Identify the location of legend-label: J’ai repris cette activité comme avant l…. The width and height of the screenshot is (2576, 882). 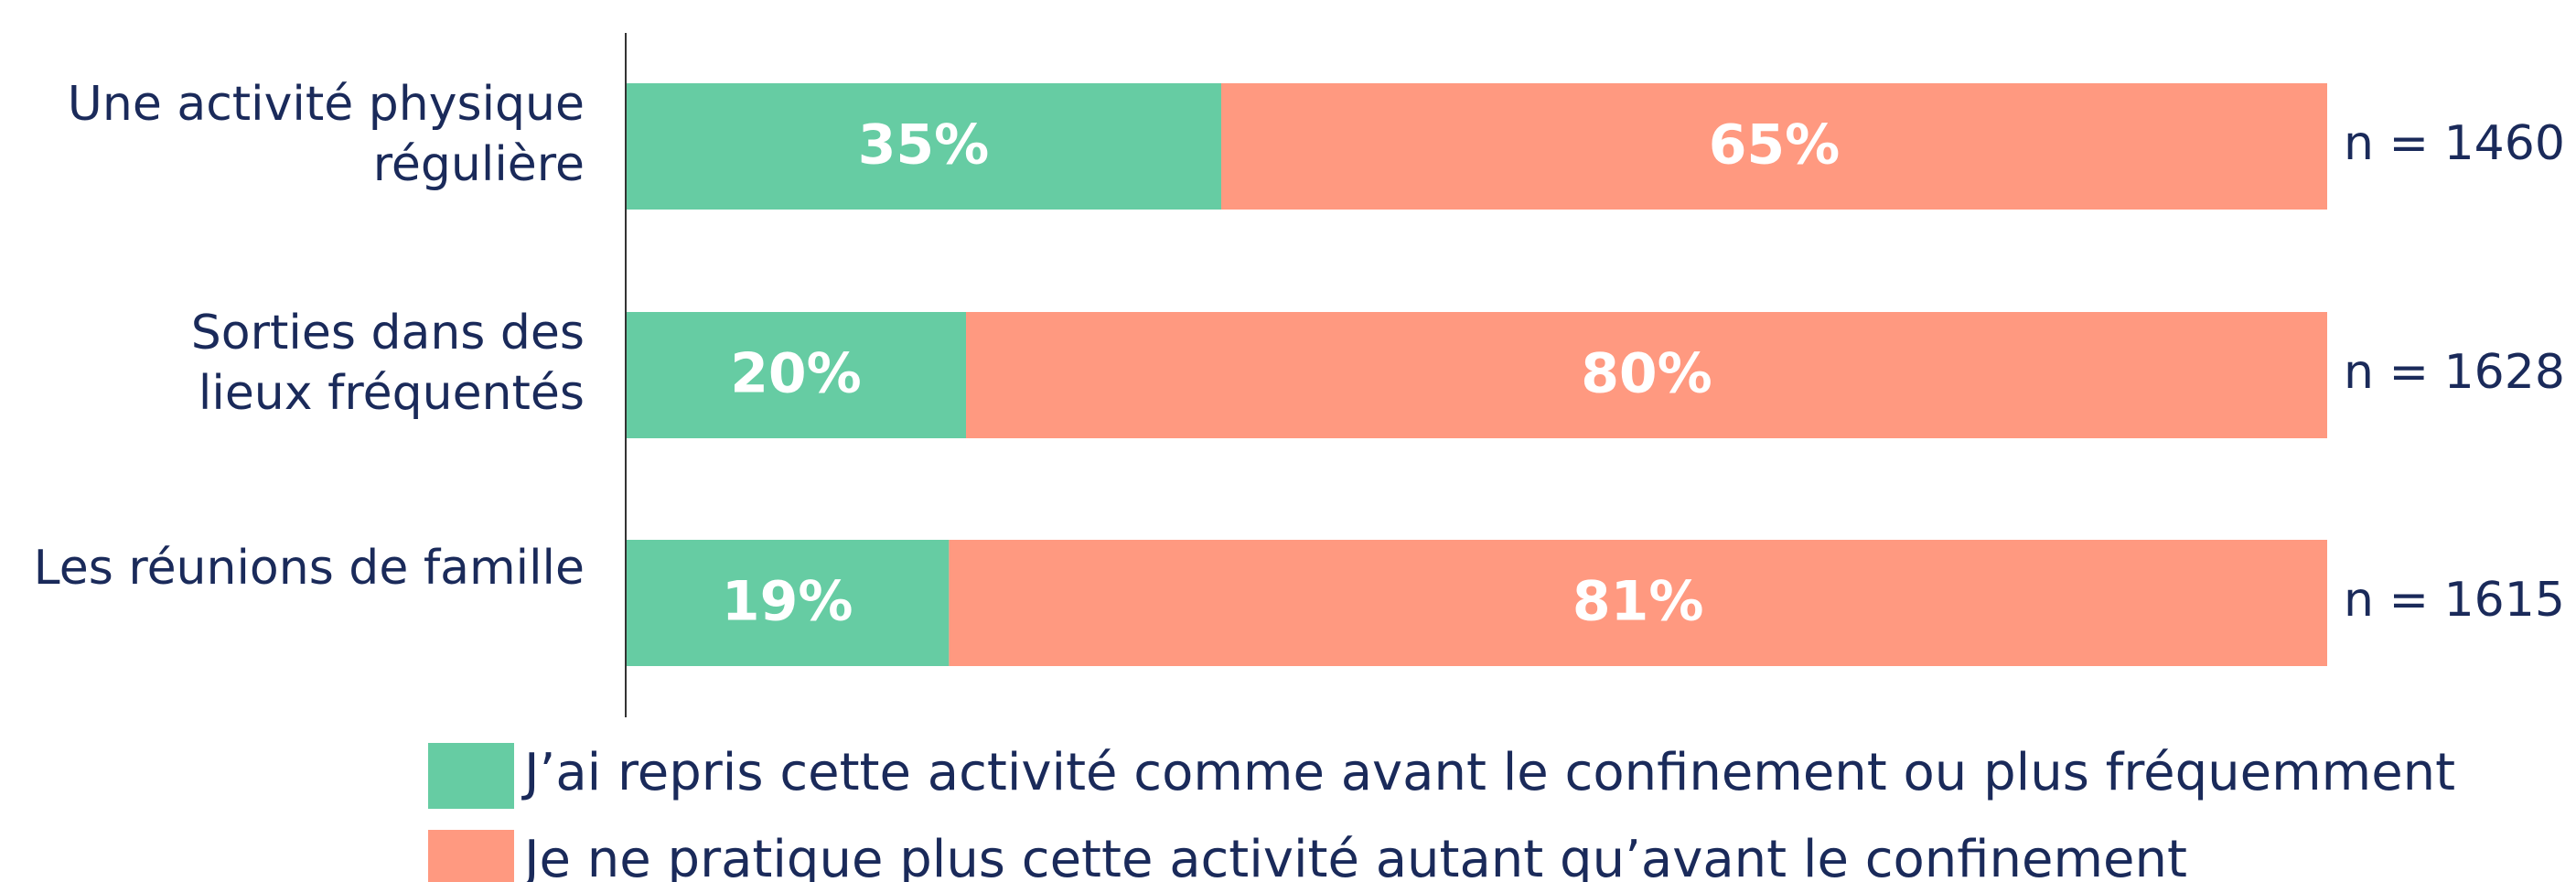
(1488, 772).